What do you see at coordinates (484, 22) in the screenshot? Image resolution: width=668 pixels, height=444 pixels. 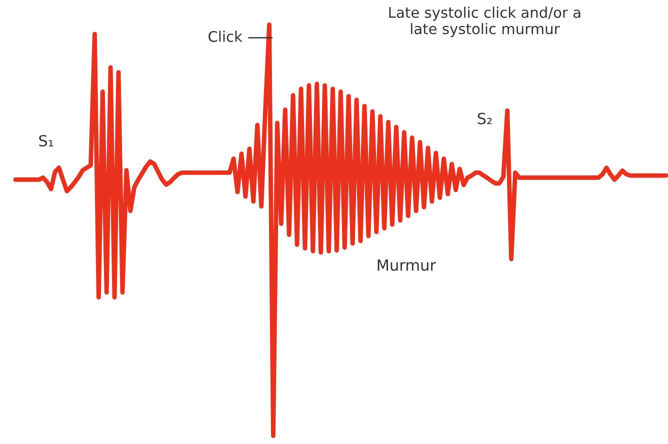 I see `chart-title: Late systolic click and/or a late systolic murmur` at bounding box center [484, 22].